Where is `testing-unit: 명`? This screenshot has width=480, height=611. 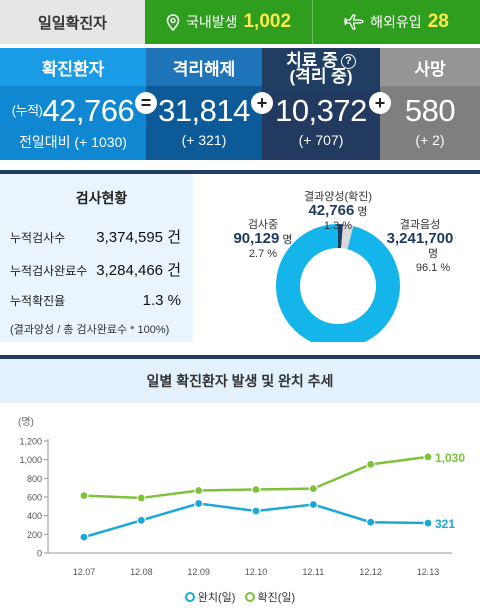 testing-unit: 명 is located at coordinates (287, 240).